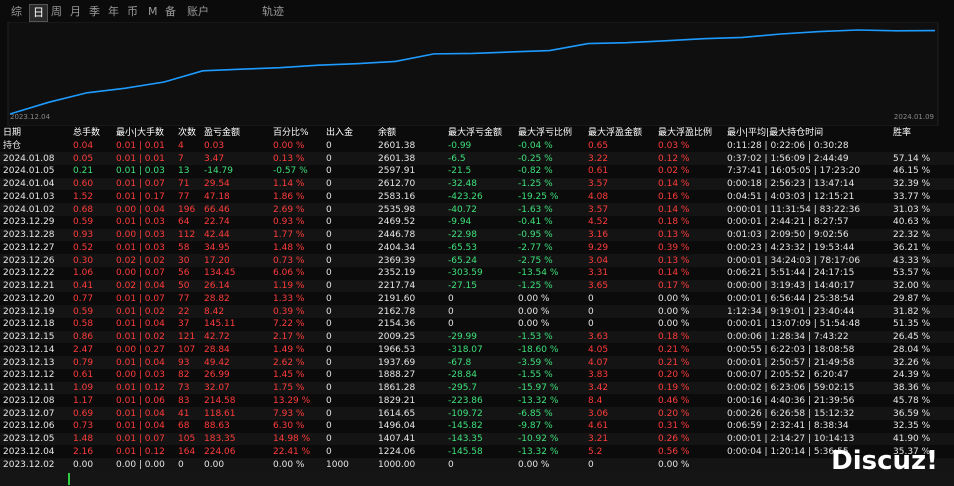 Image resolution: width=954 pixels, height=486 pixels. What do you see at coordinates (791, 286) in the screenshot?
I see `table-cell: 0:00:00 | 3:19:43 | 14:40:17` at bounding box center [791, 286].